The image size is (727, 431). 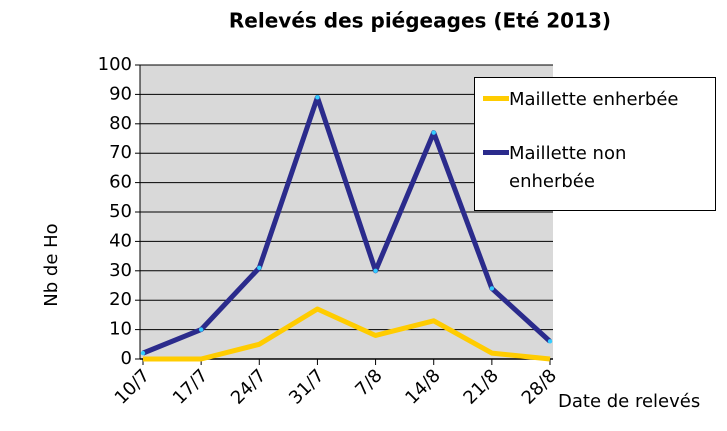 I want to click on x-tick-label: 17/7, so click(x=190, y=386).